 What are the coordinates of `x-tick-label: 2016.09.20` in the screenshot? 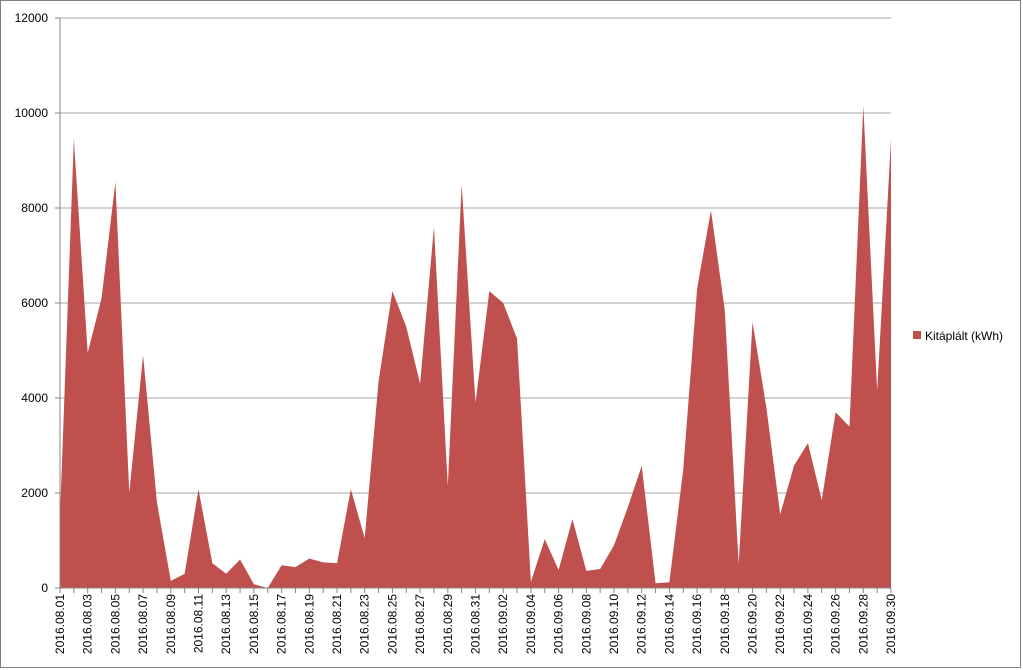 It's located at (753, 624).